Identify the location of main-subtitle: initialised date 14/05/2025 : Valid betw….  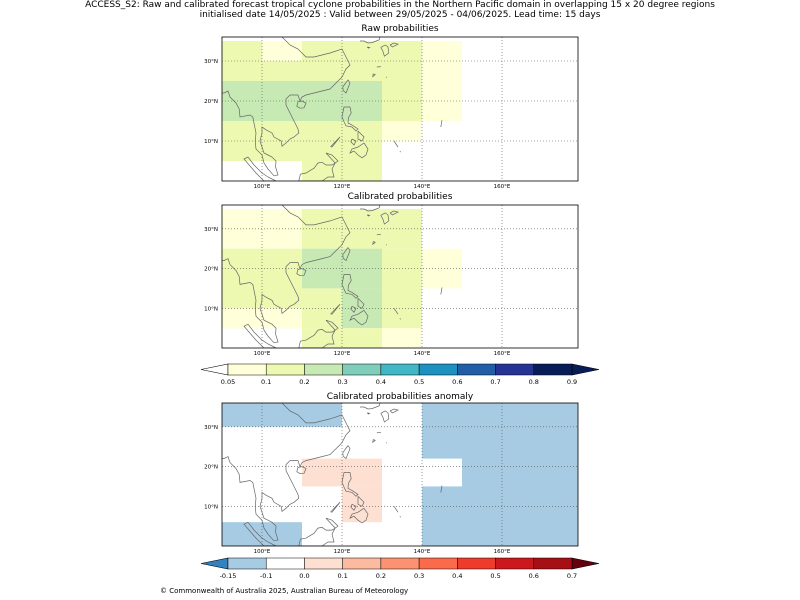
(400, 15).